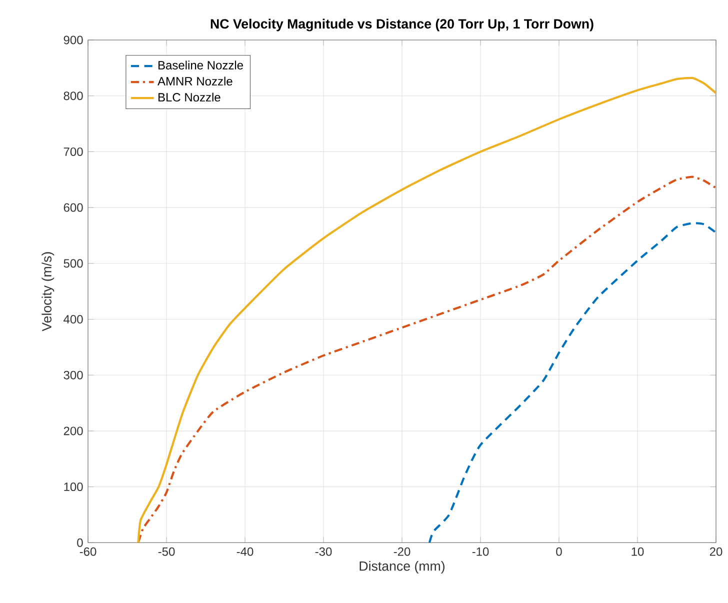 The image size is (728, 603). I want to click on x-tick-label: -60, so click(88, 552).